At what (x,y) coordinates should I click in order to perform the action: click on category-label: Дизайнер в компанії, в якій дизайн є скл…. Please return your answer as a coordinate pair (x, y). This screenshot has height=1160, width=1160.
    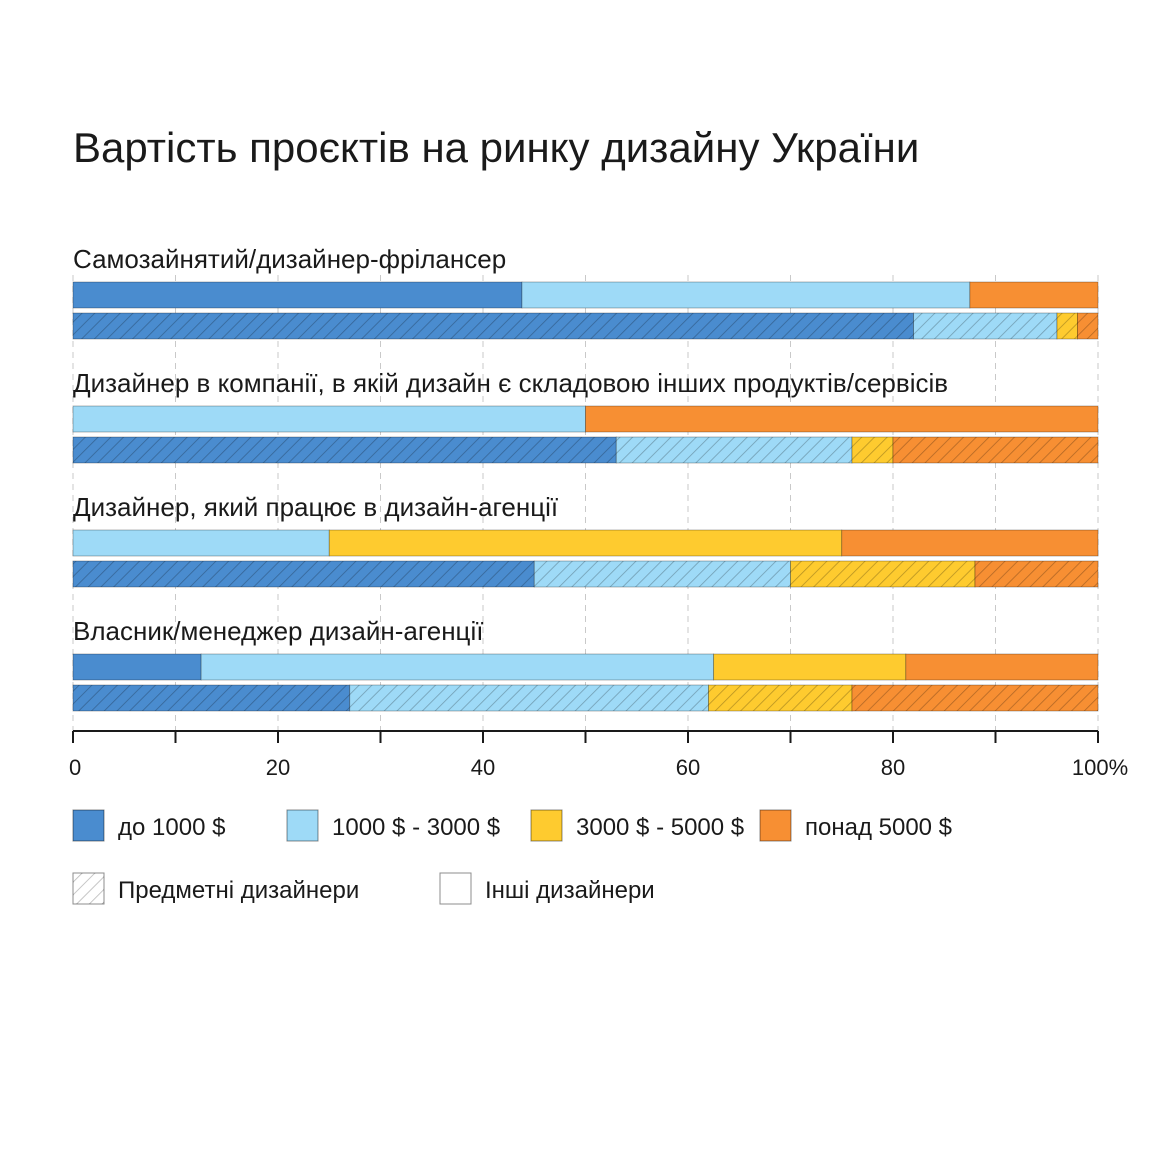
    Looking at the image, I should click on (510, 383).